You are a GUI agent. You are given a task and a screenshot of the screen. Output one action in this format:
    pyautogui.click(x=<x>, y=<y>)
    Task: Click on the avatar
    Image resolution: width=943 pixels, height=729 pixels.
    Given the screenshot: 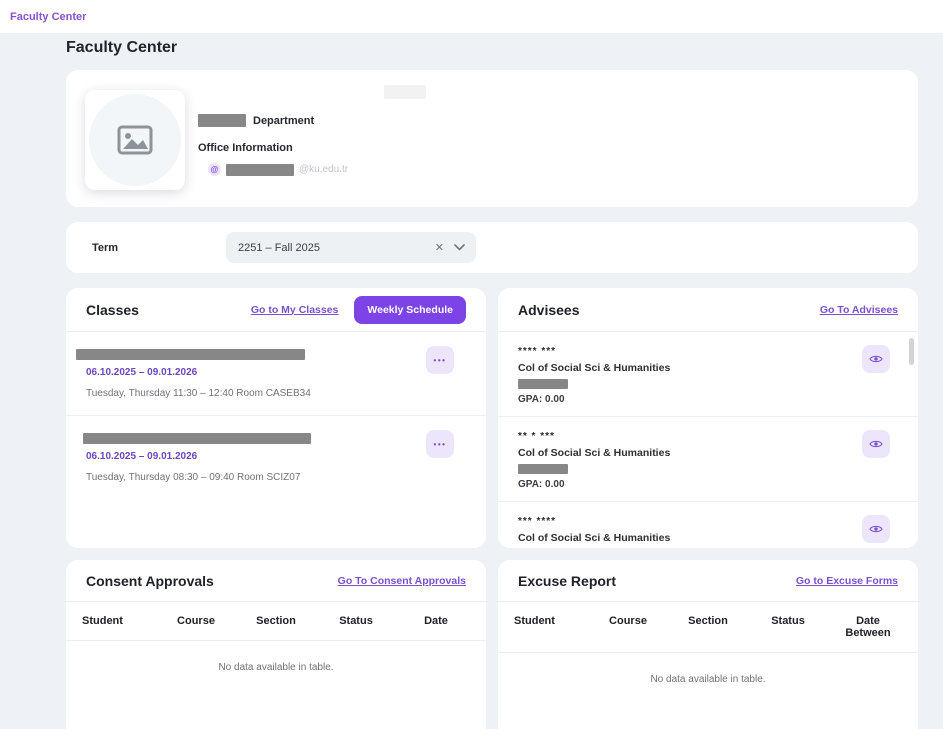 What is the action you would take?
    pyautogui.click(x=135, y=140)
    